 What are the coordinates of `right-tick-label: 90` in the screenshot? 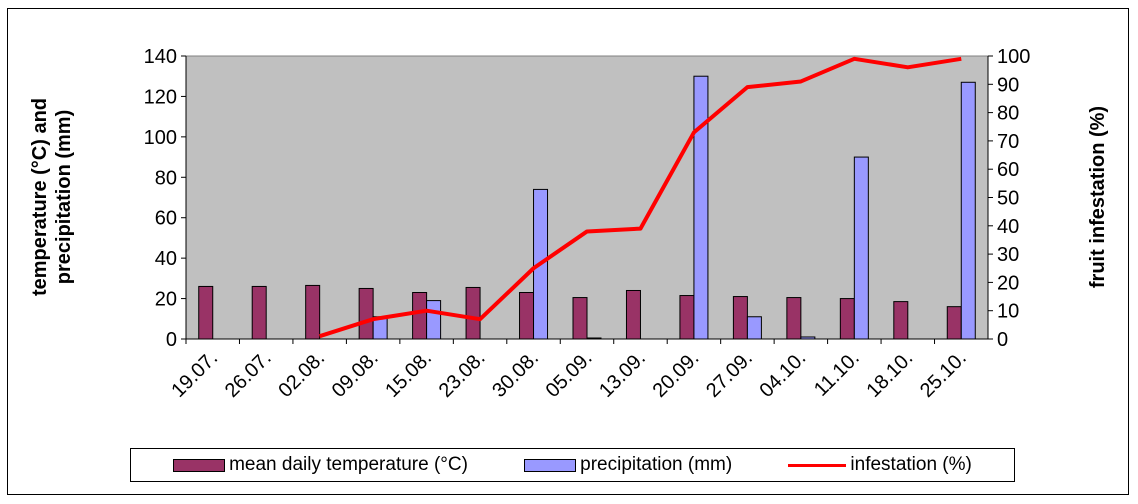 It's located at (1008, 85).